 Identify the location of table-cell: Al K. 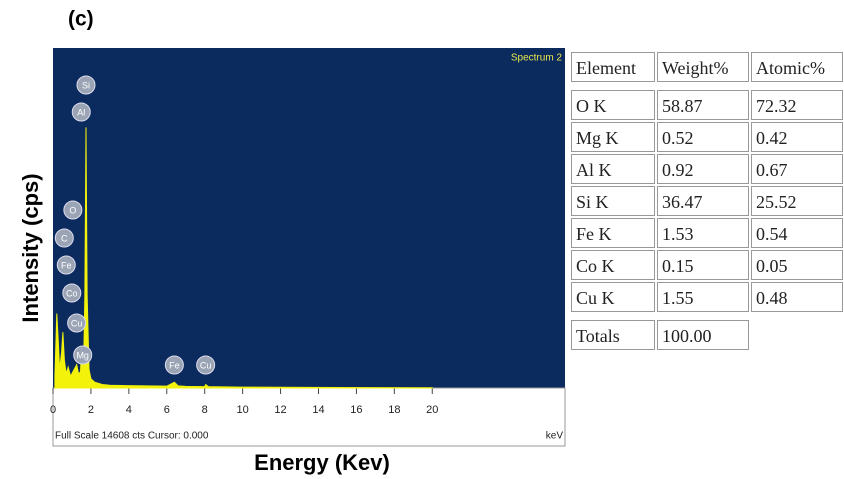
(613, 169).